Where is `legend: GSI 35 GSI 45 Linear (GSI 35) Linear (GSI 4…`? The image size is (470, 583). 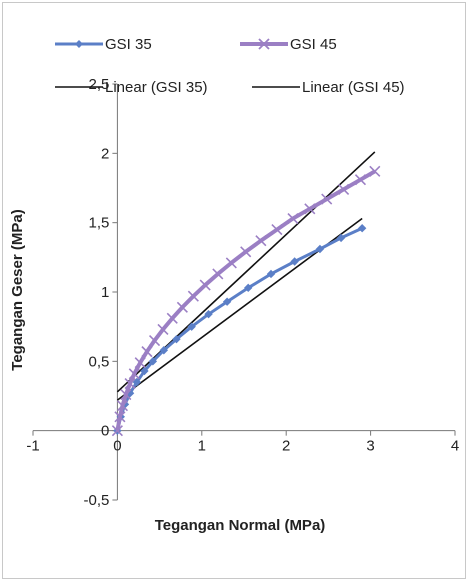 legend: GSI 35 GSI 45 Linear (GSI 35) Linear (GSI 4… is located at coordinates (230, 66).